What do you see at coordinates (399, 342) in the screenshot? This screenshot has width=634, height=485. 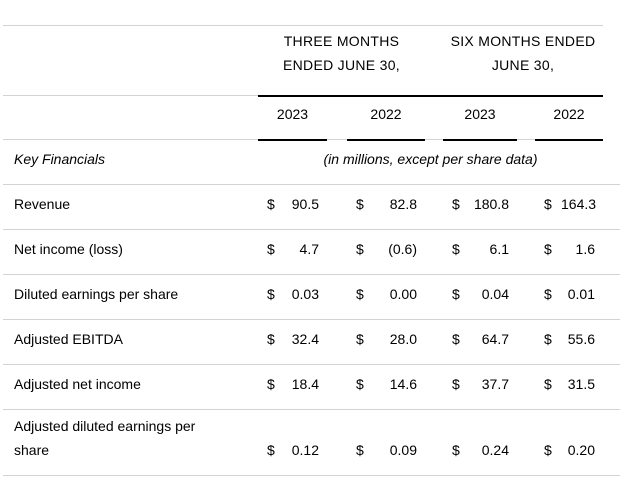 I see `value-cell: 28.0` at bounding box center [399, 342].